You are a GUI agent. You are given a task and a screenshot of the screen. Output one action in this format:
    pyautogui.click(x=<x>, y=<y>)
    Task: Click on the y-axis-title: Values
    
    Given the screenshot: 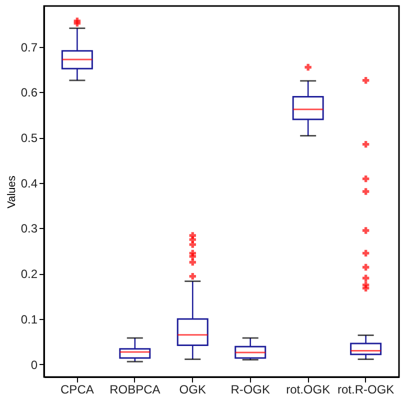 What is the action you would take?
    pyautogui.click(x=12, y=191)
    